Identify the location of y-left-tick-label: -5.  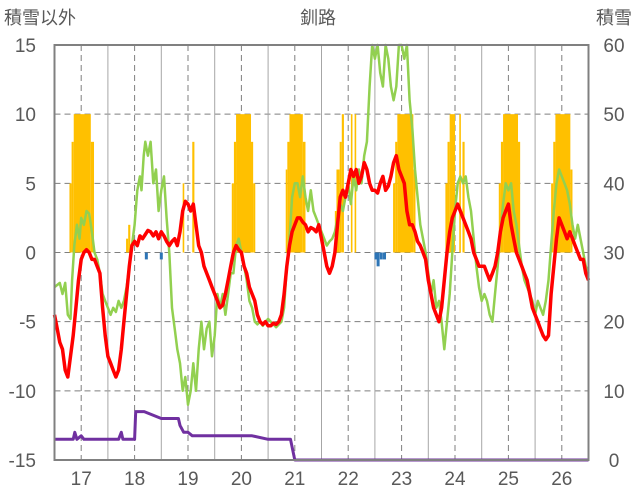
(27, 323).